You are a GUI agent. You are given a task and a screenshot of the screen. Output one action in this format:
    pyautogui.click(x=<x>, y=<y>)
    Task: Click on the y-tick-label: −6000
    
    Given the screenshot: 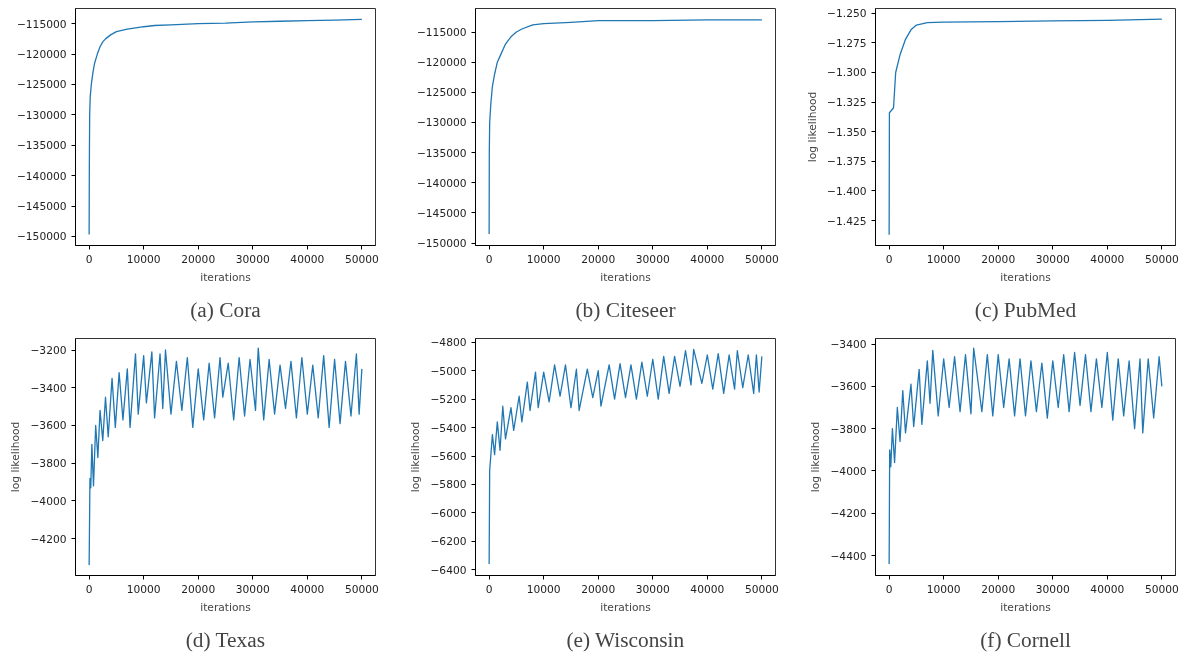 What is the action you would take?
    pyautogui.click(x=448, y=513)
    